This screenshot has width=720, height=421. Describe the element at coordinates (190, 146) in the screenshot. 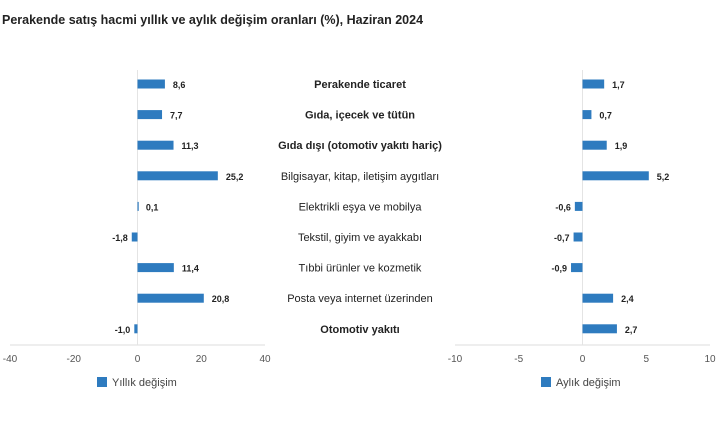

I see `data-label: 11,3` at that location.